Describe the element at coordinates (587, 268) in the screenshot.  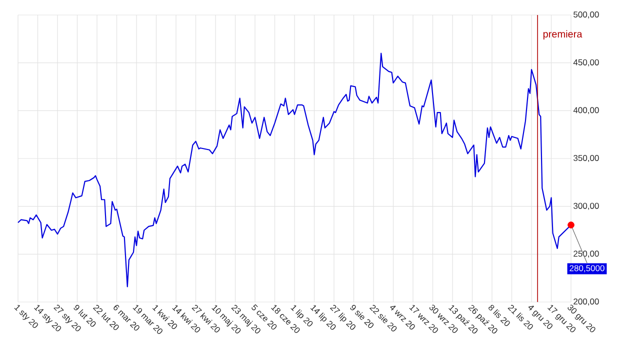
I see `annotation: 280,5000` at that location.